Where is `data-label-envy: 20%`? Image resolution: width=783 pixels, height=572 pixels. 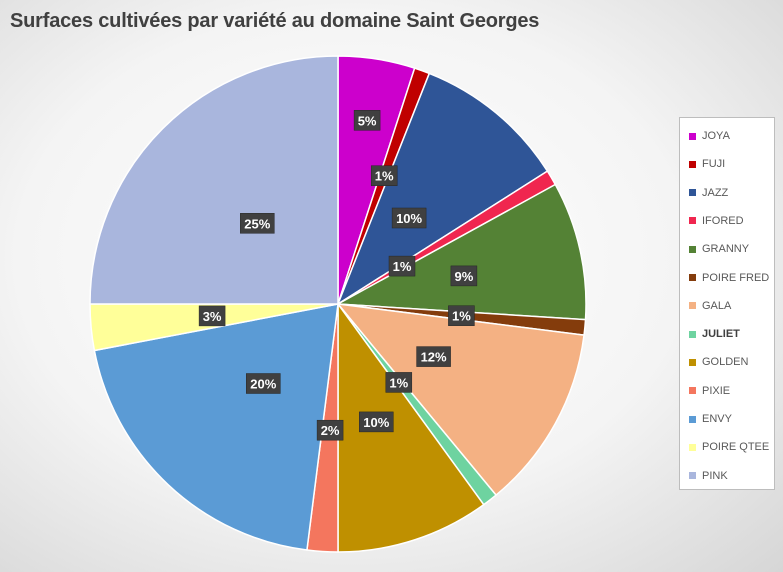
data-label-envy: 20% is located at coordinates (263, 383).